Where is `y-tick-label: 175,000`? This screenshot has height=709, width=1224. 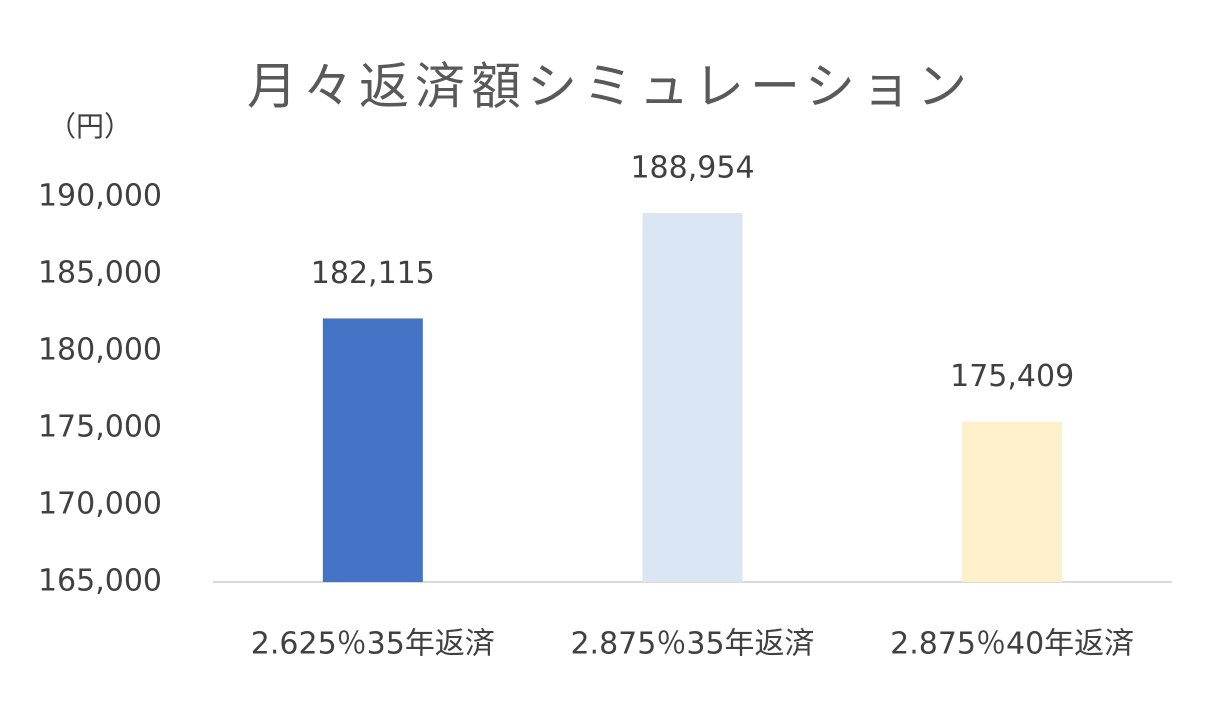
y-tick-label: 175,000 is located at coordinates (100, 427).